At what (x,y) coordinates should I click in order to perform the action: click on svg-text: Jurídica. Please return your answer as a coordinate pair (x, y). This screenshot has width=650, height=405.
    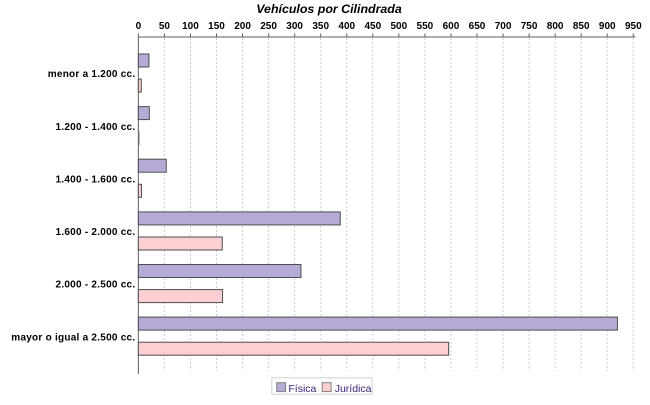
    Looking at the image, I should click on (353, 389).